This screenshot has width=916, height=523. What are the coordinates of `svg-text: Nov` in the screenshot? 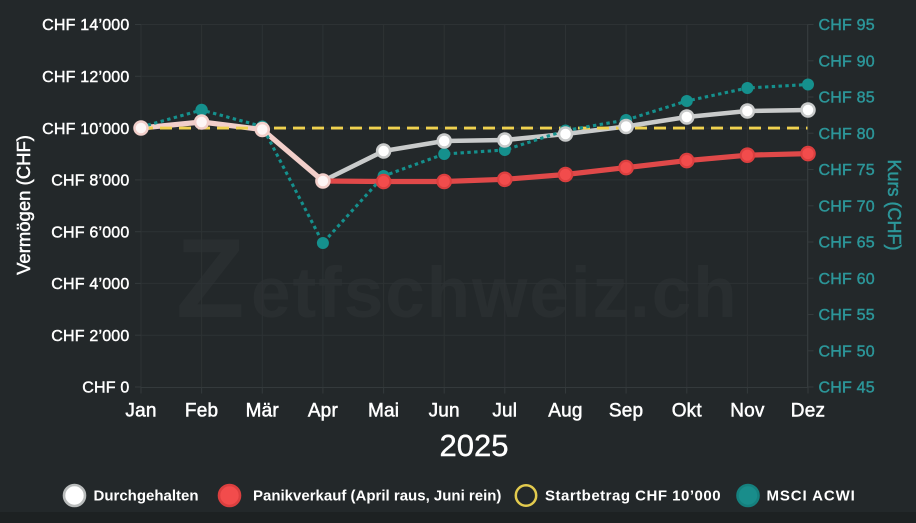 It's located at (747, 411).